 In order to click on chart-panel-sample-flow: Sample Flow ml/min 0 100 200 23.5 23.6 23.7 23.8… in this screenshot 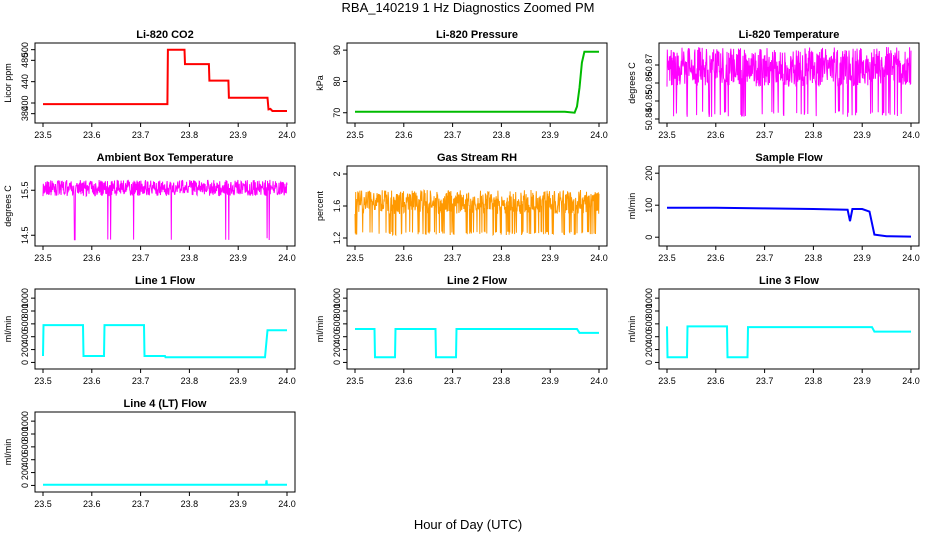, I will do `click(773, 207)`.